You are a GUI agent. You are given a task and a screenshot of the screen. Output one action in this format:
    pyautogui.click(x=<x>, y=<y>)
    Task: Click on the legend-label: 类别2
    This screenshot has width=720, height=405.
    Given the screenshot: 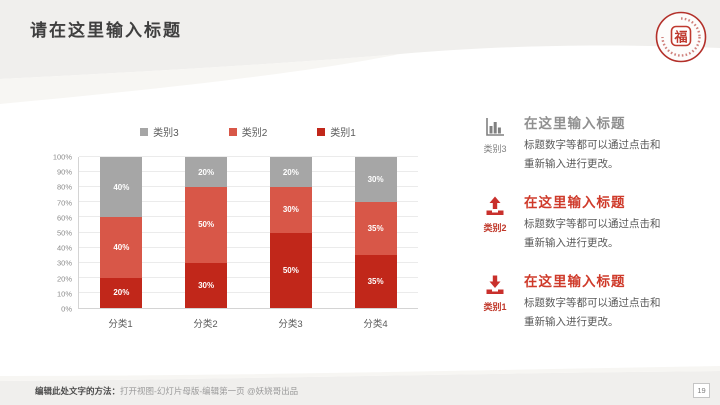 What is the action you would take?
    pyautogui.click(x=254, y=133)
    